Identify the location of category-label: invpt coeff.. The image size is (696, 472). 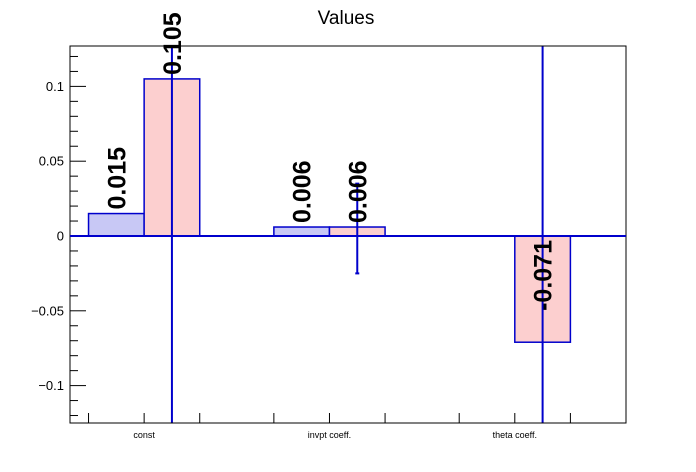
(329, 435).